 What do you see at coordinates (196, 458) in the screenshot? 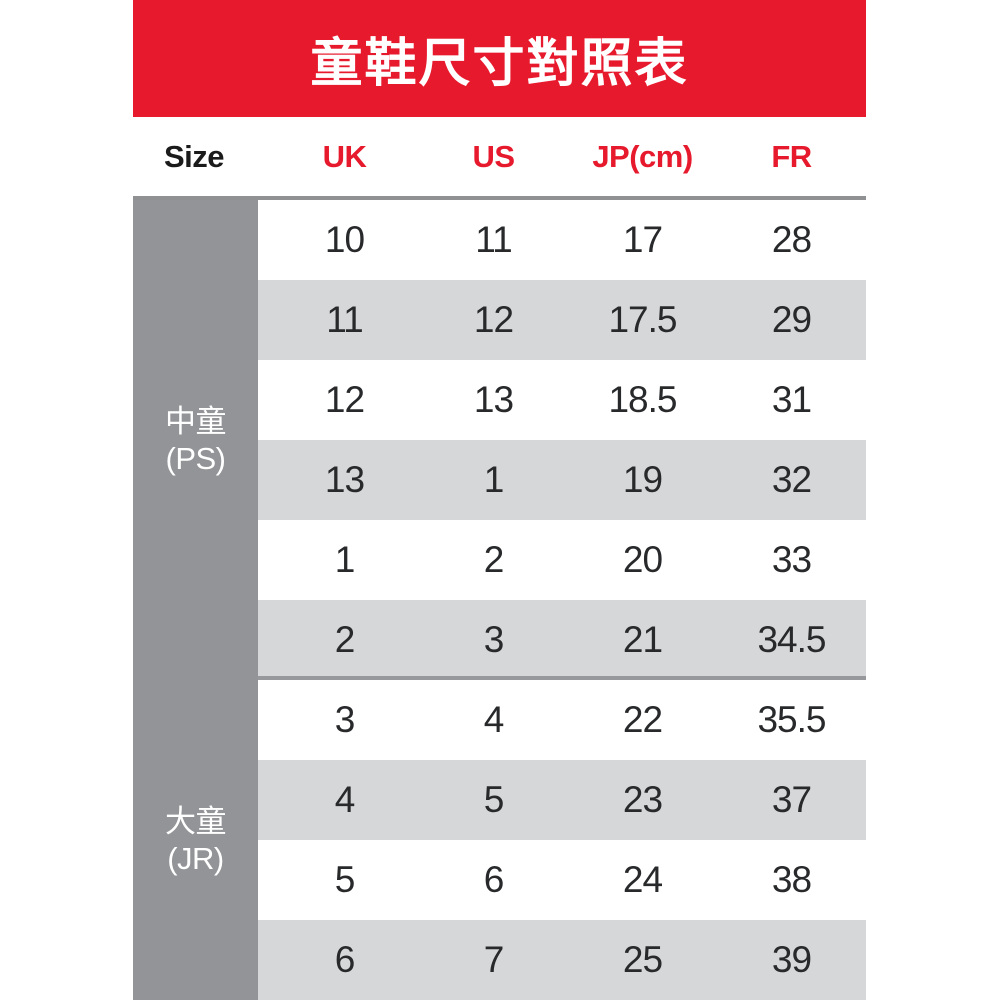
I see `group-code: (PS)` at bounding box center [196, 458].